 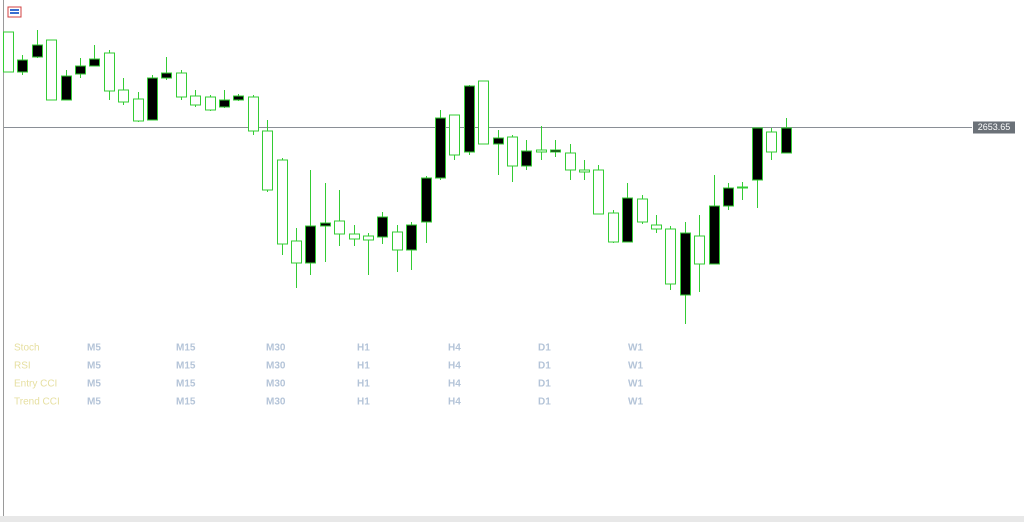 What do you see at coordinates (22, 366) in the screenshot?
I see `indicator-name: RSI` at bounding box center [22, 366].